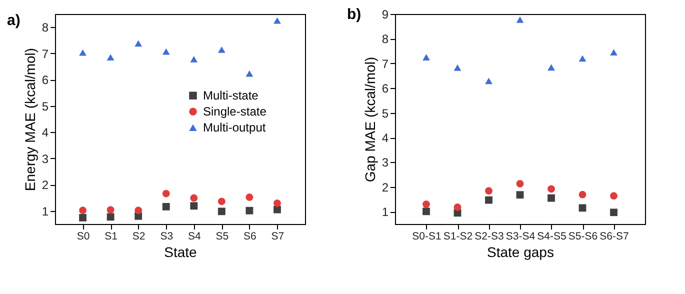 This screenshot has height=294, width=685. Describe the element at coordinates (250, 236) in the screenshot. I see `x-tick-label: S6` at that location.